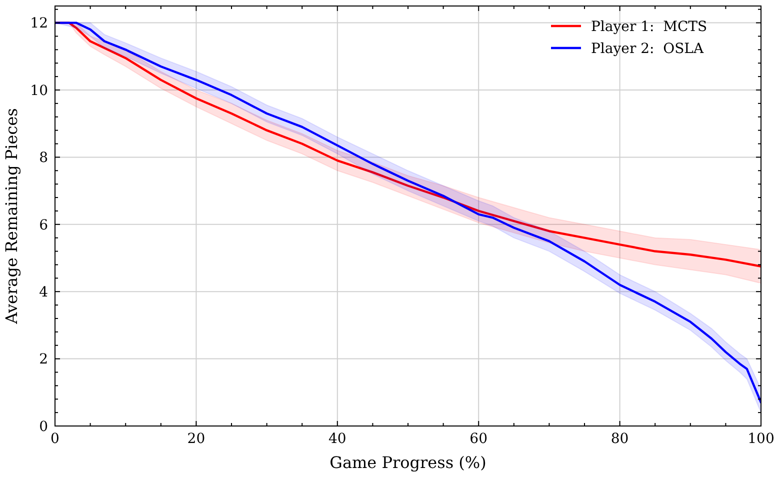 The height and width of the screenshot is (479, 774). I want to click on x-tick-label: 20, so click(196, 439).